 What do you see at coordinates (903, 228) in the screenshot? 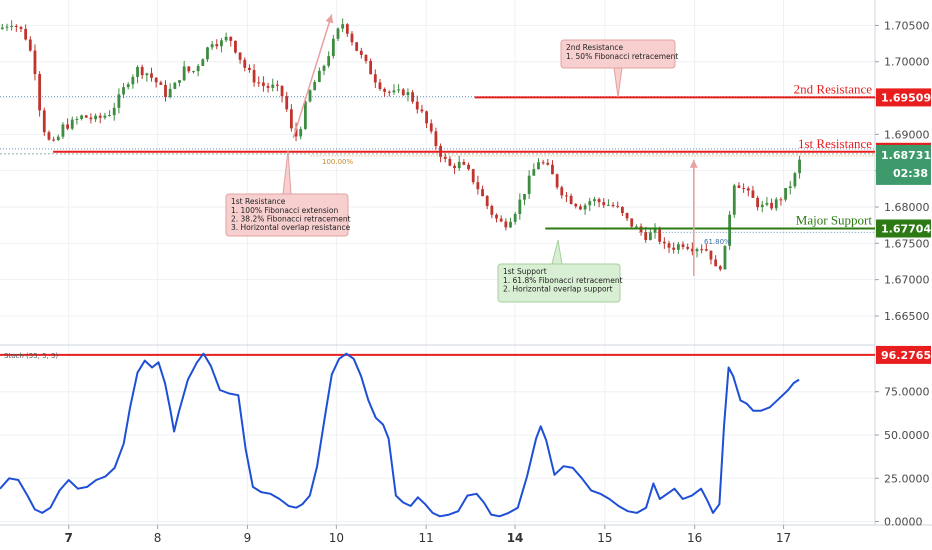
I see `level-badge-2-bg` at bounding box center [903, 228].